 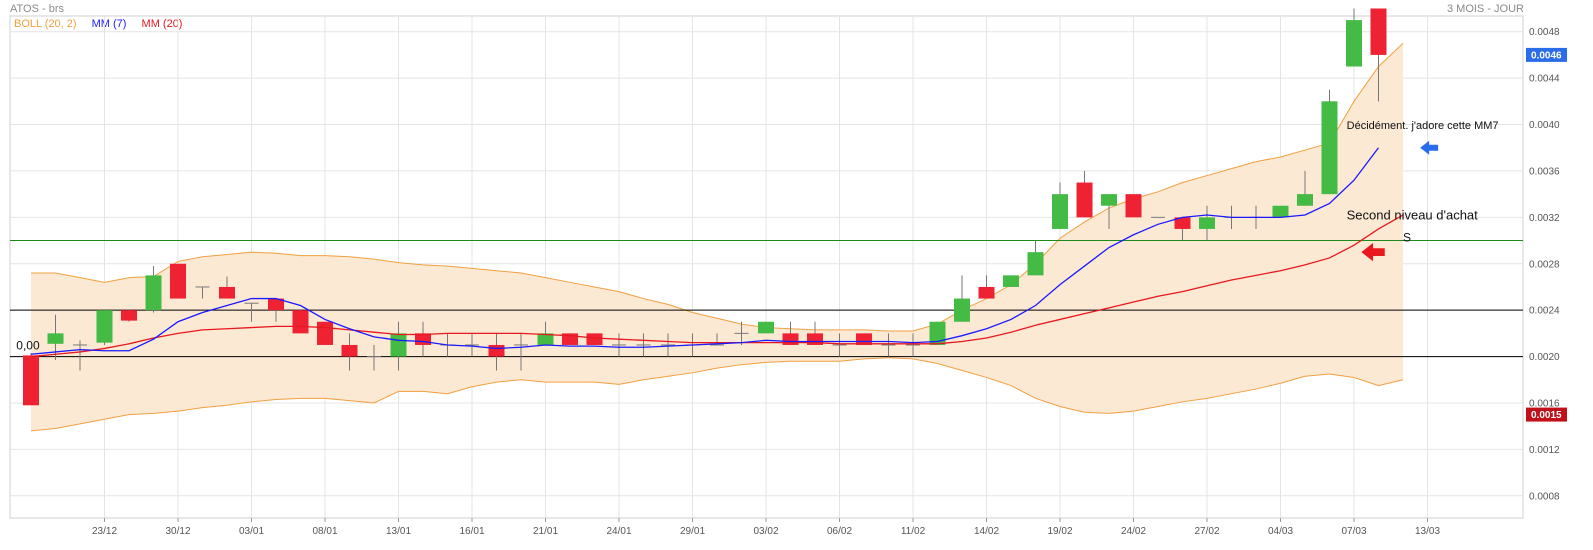 I want to click on x-tick-label: 11/02, so click(x=913, y=531).